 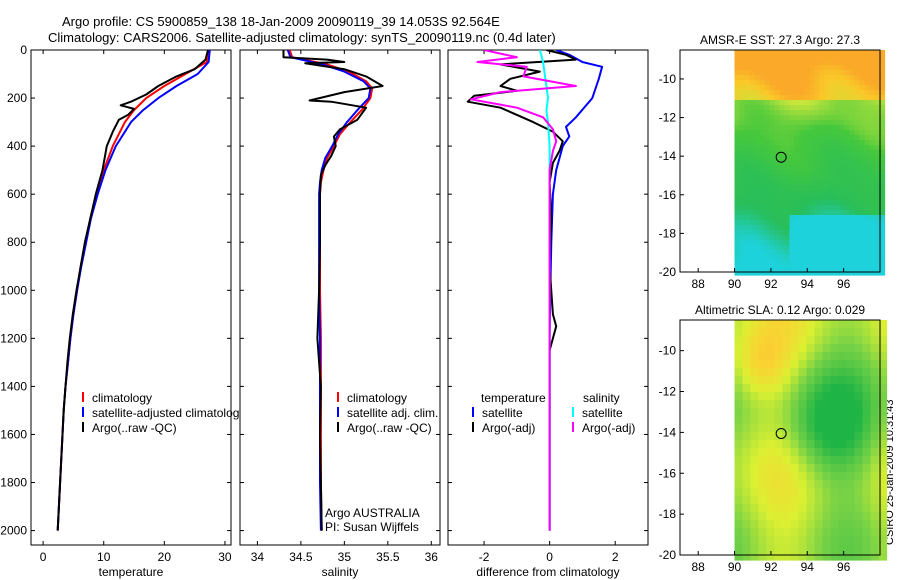 I want to click on legend-label: climatology, so click(x=377, y=398).